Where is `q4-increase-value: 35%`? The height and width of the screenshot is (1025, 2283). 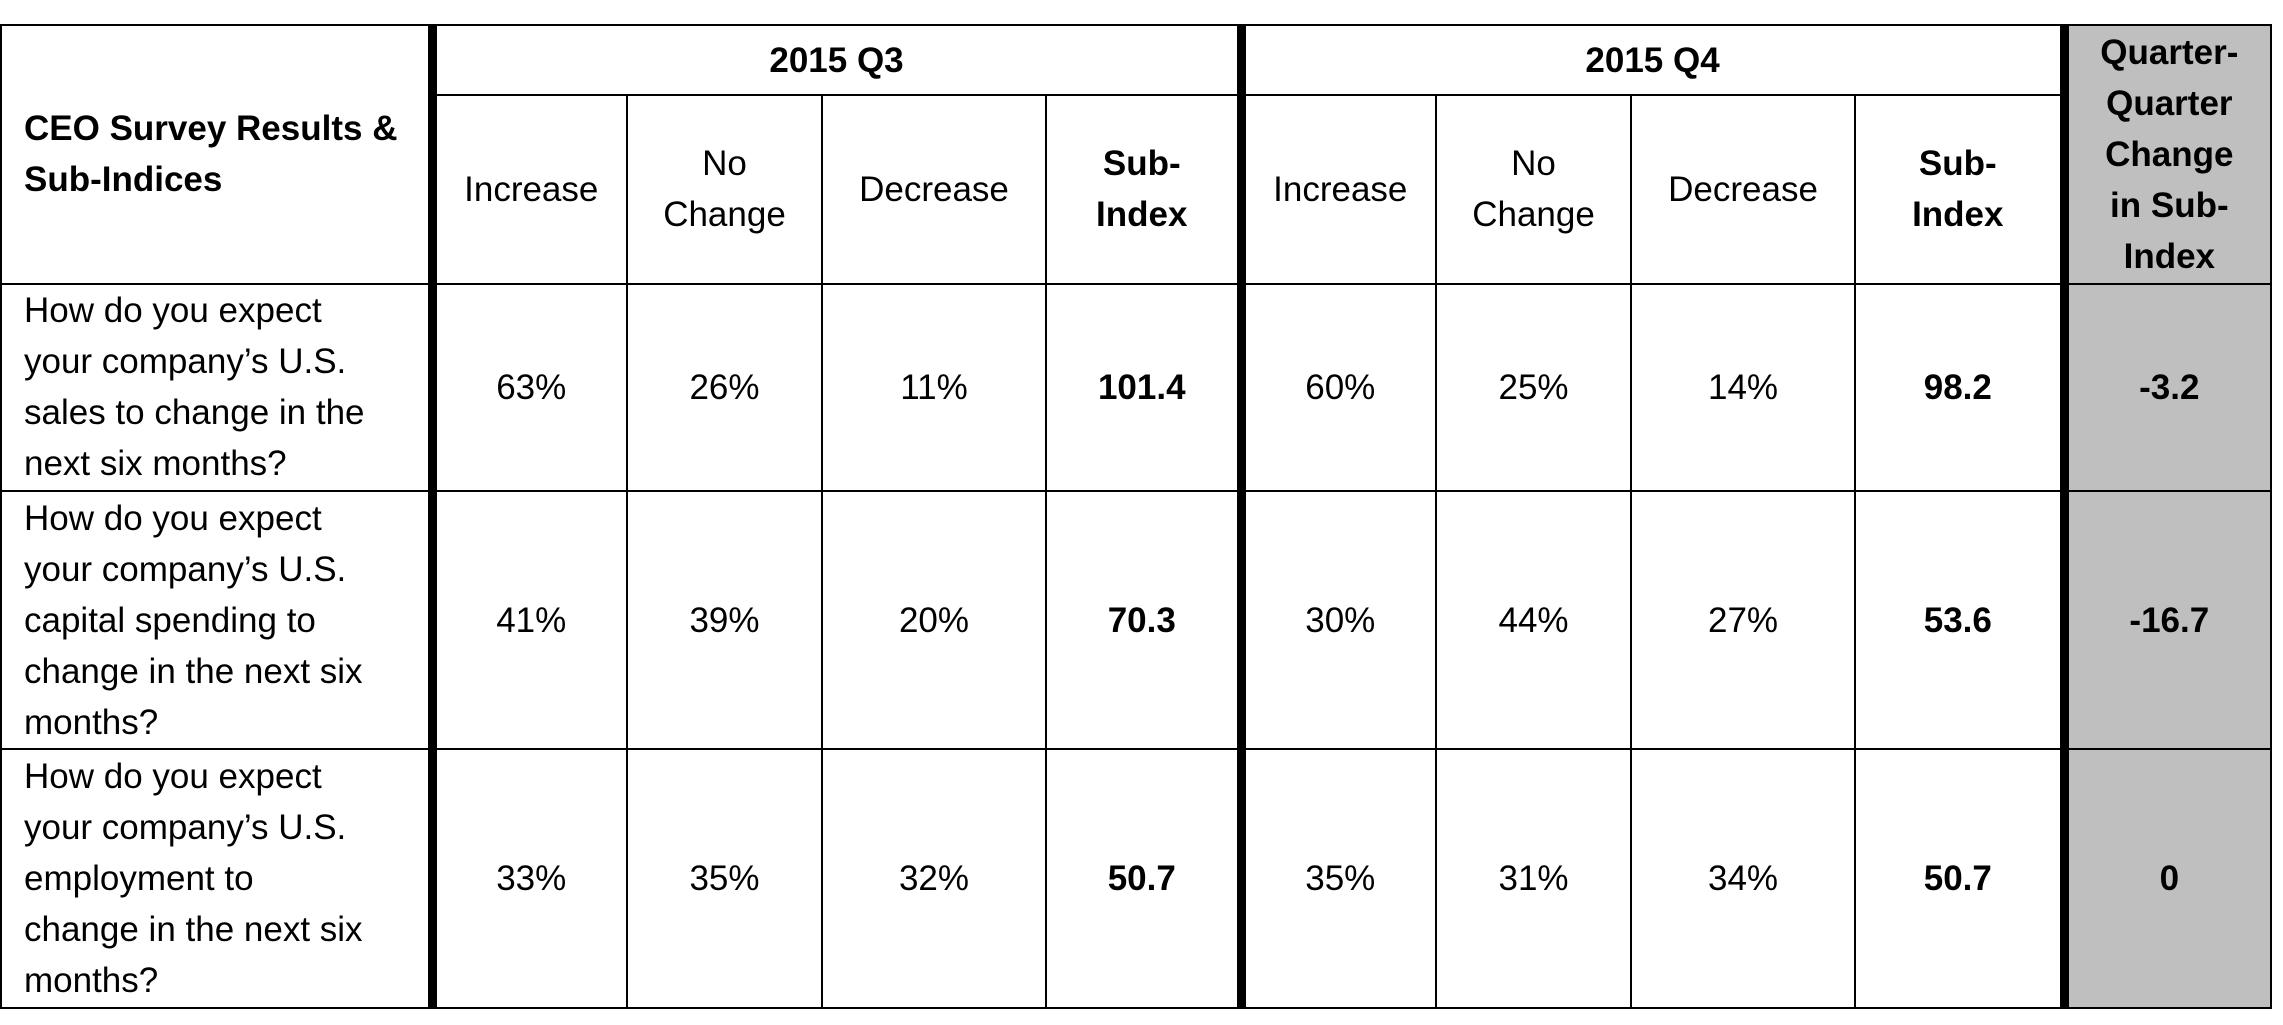
q4-increase-value: 35% is located at coordinates (1339, 878).